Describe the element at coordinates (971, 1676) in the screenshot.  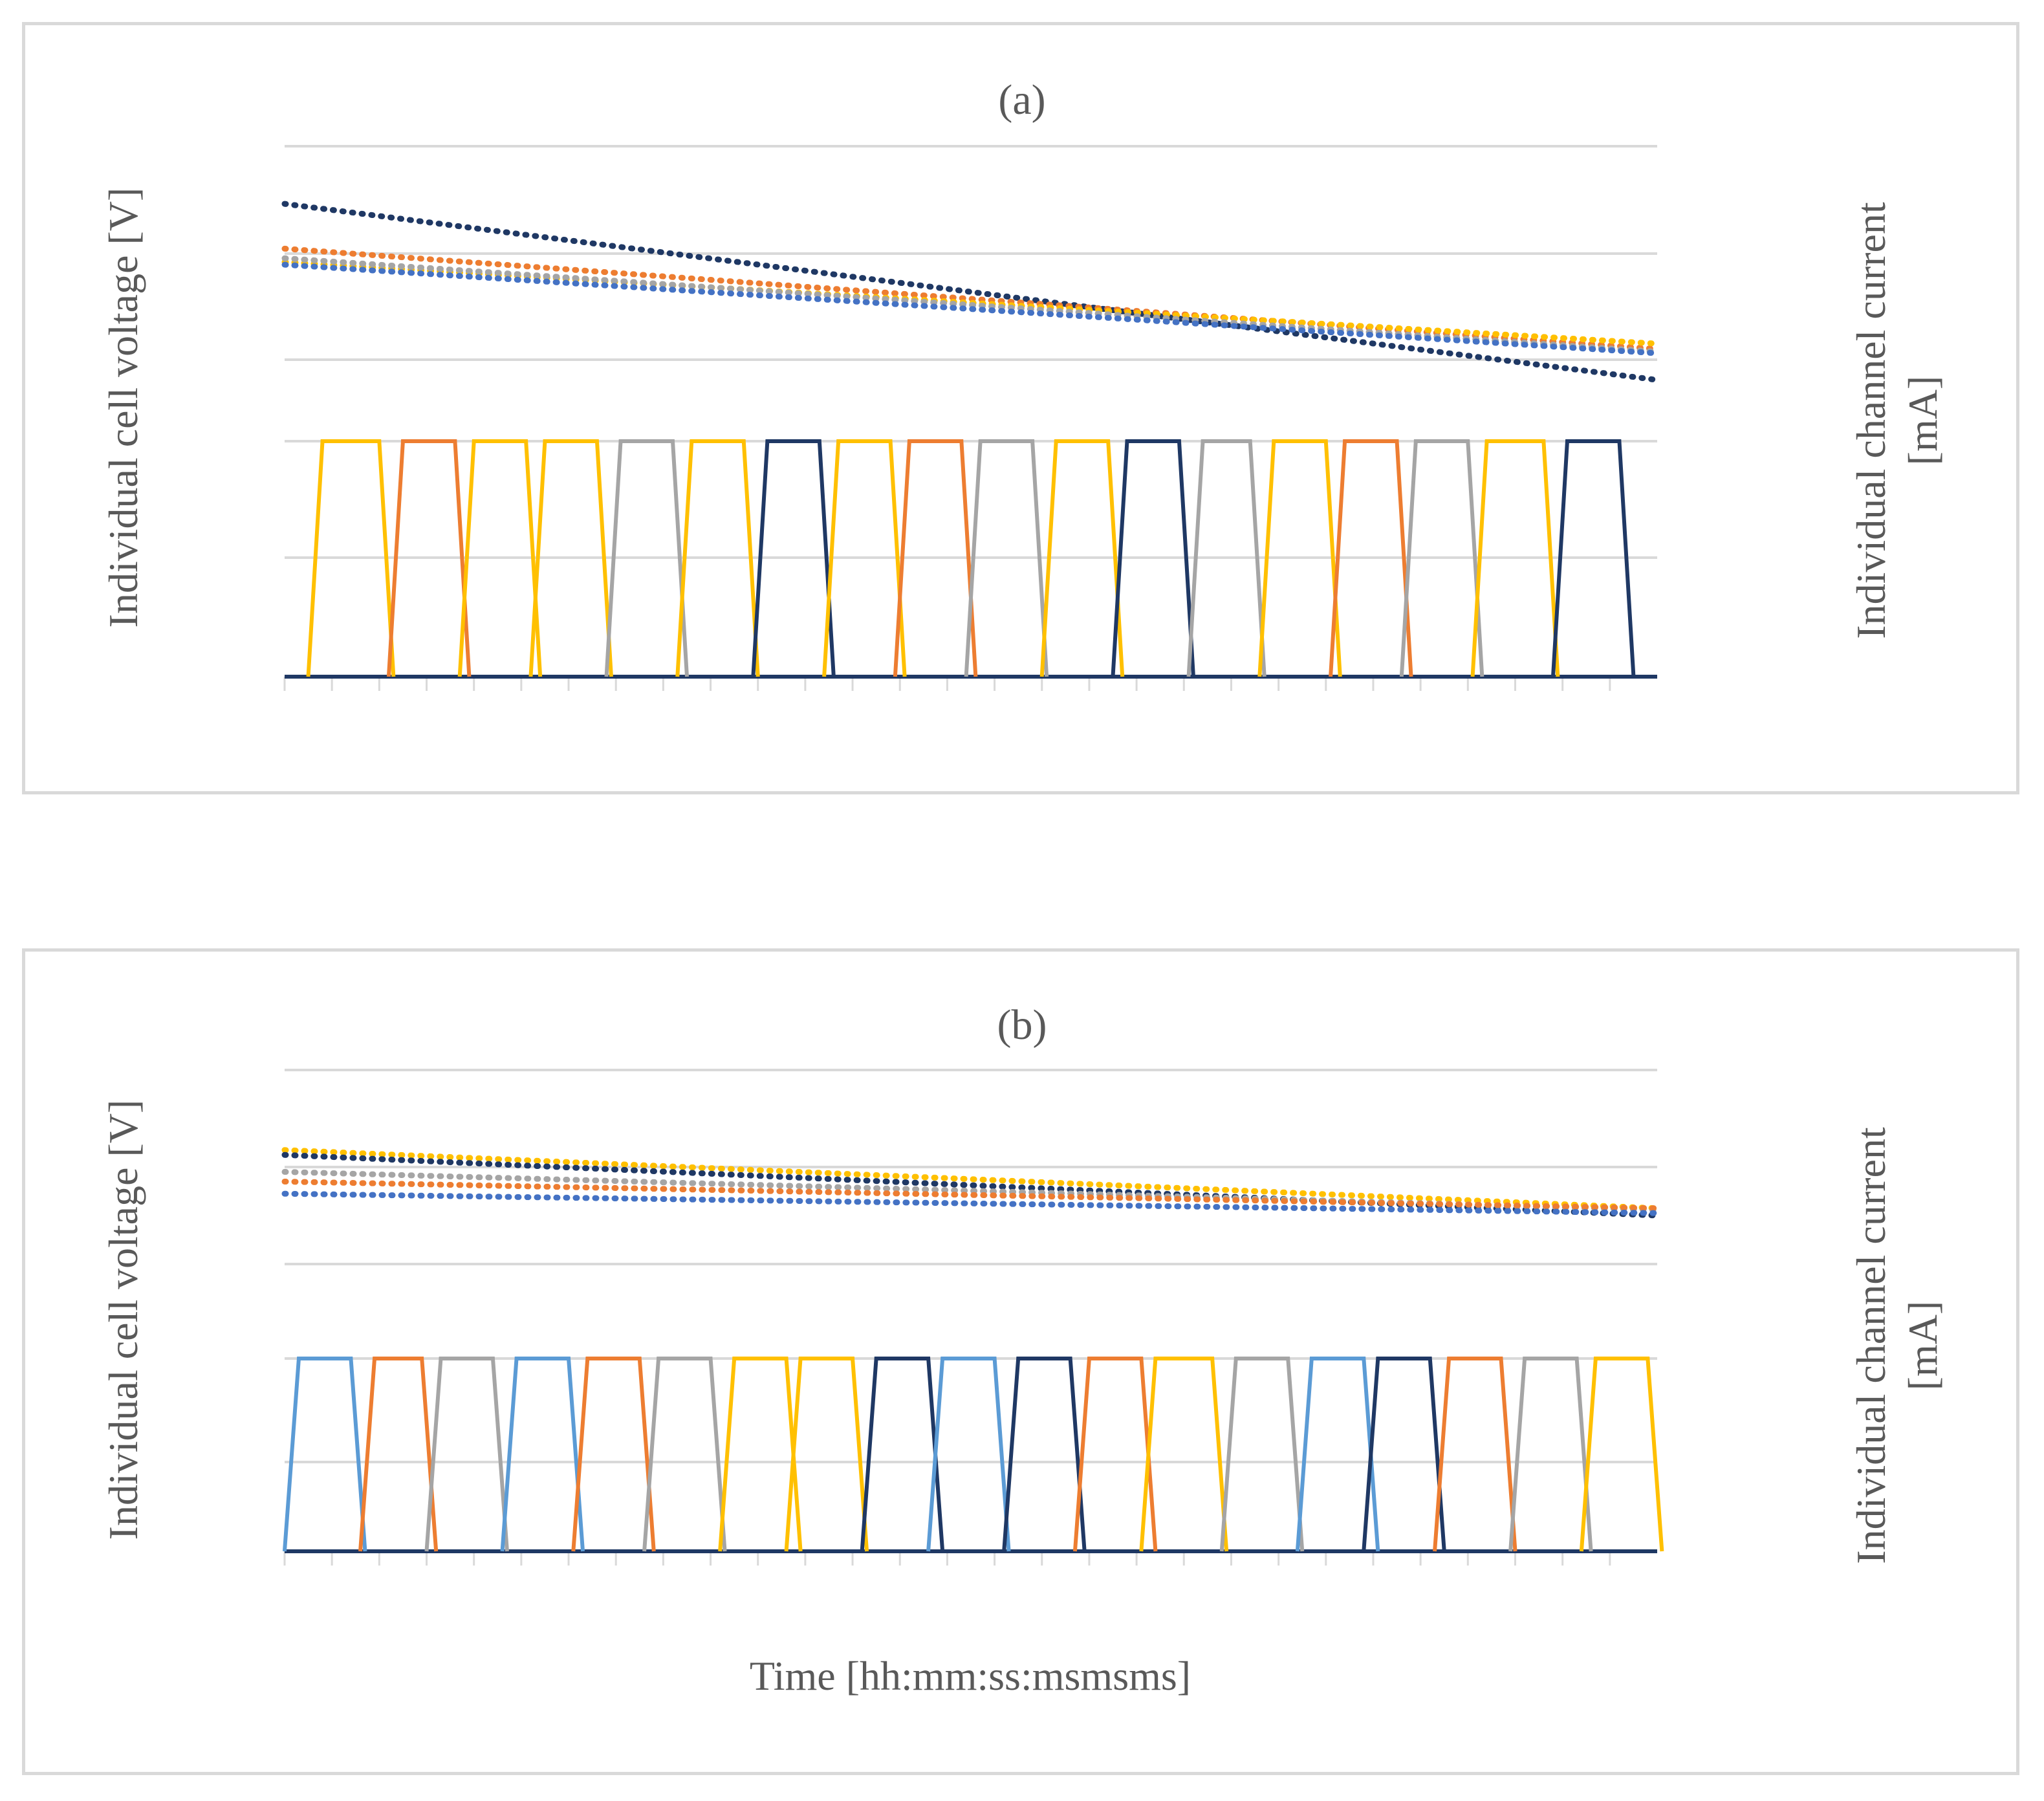
I see `chart-b-xlabel: Time [hh:mm:ss:msmsms]` at that location.